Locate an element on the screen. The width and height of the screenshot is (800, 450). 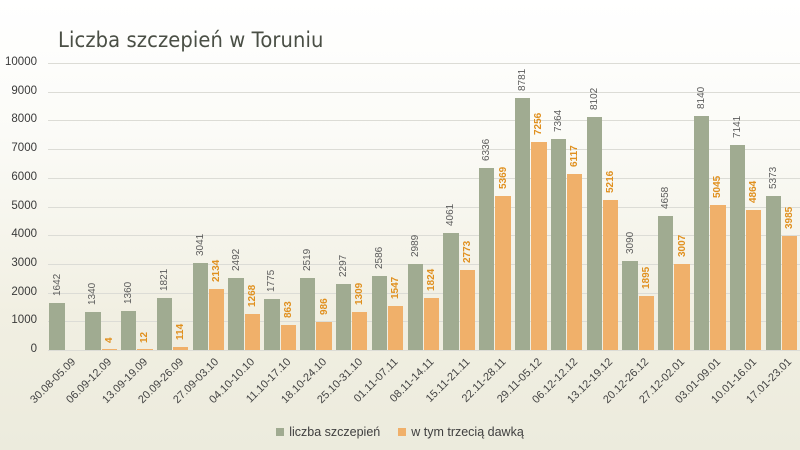
data-label: 3985 is located at coordinates (790, 217).